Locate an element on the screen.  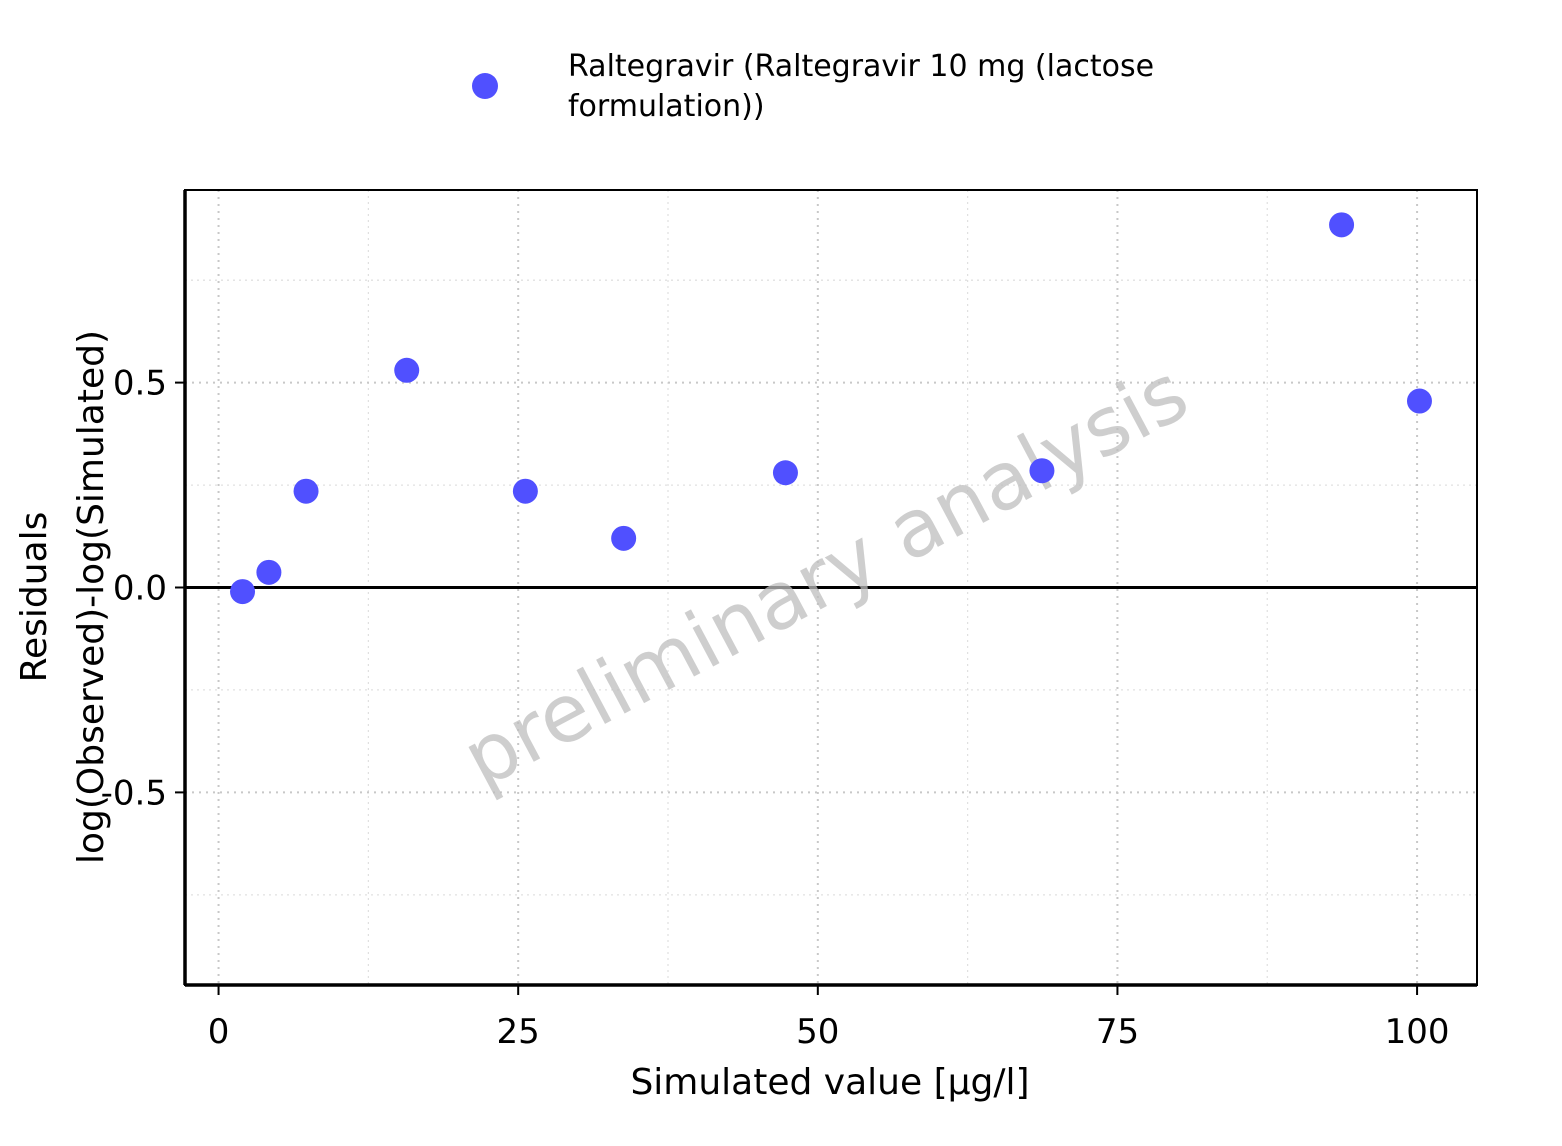
y-axis-title-line-2: log(Observed)-log(Simulated) is located at coordinates (91, 597).